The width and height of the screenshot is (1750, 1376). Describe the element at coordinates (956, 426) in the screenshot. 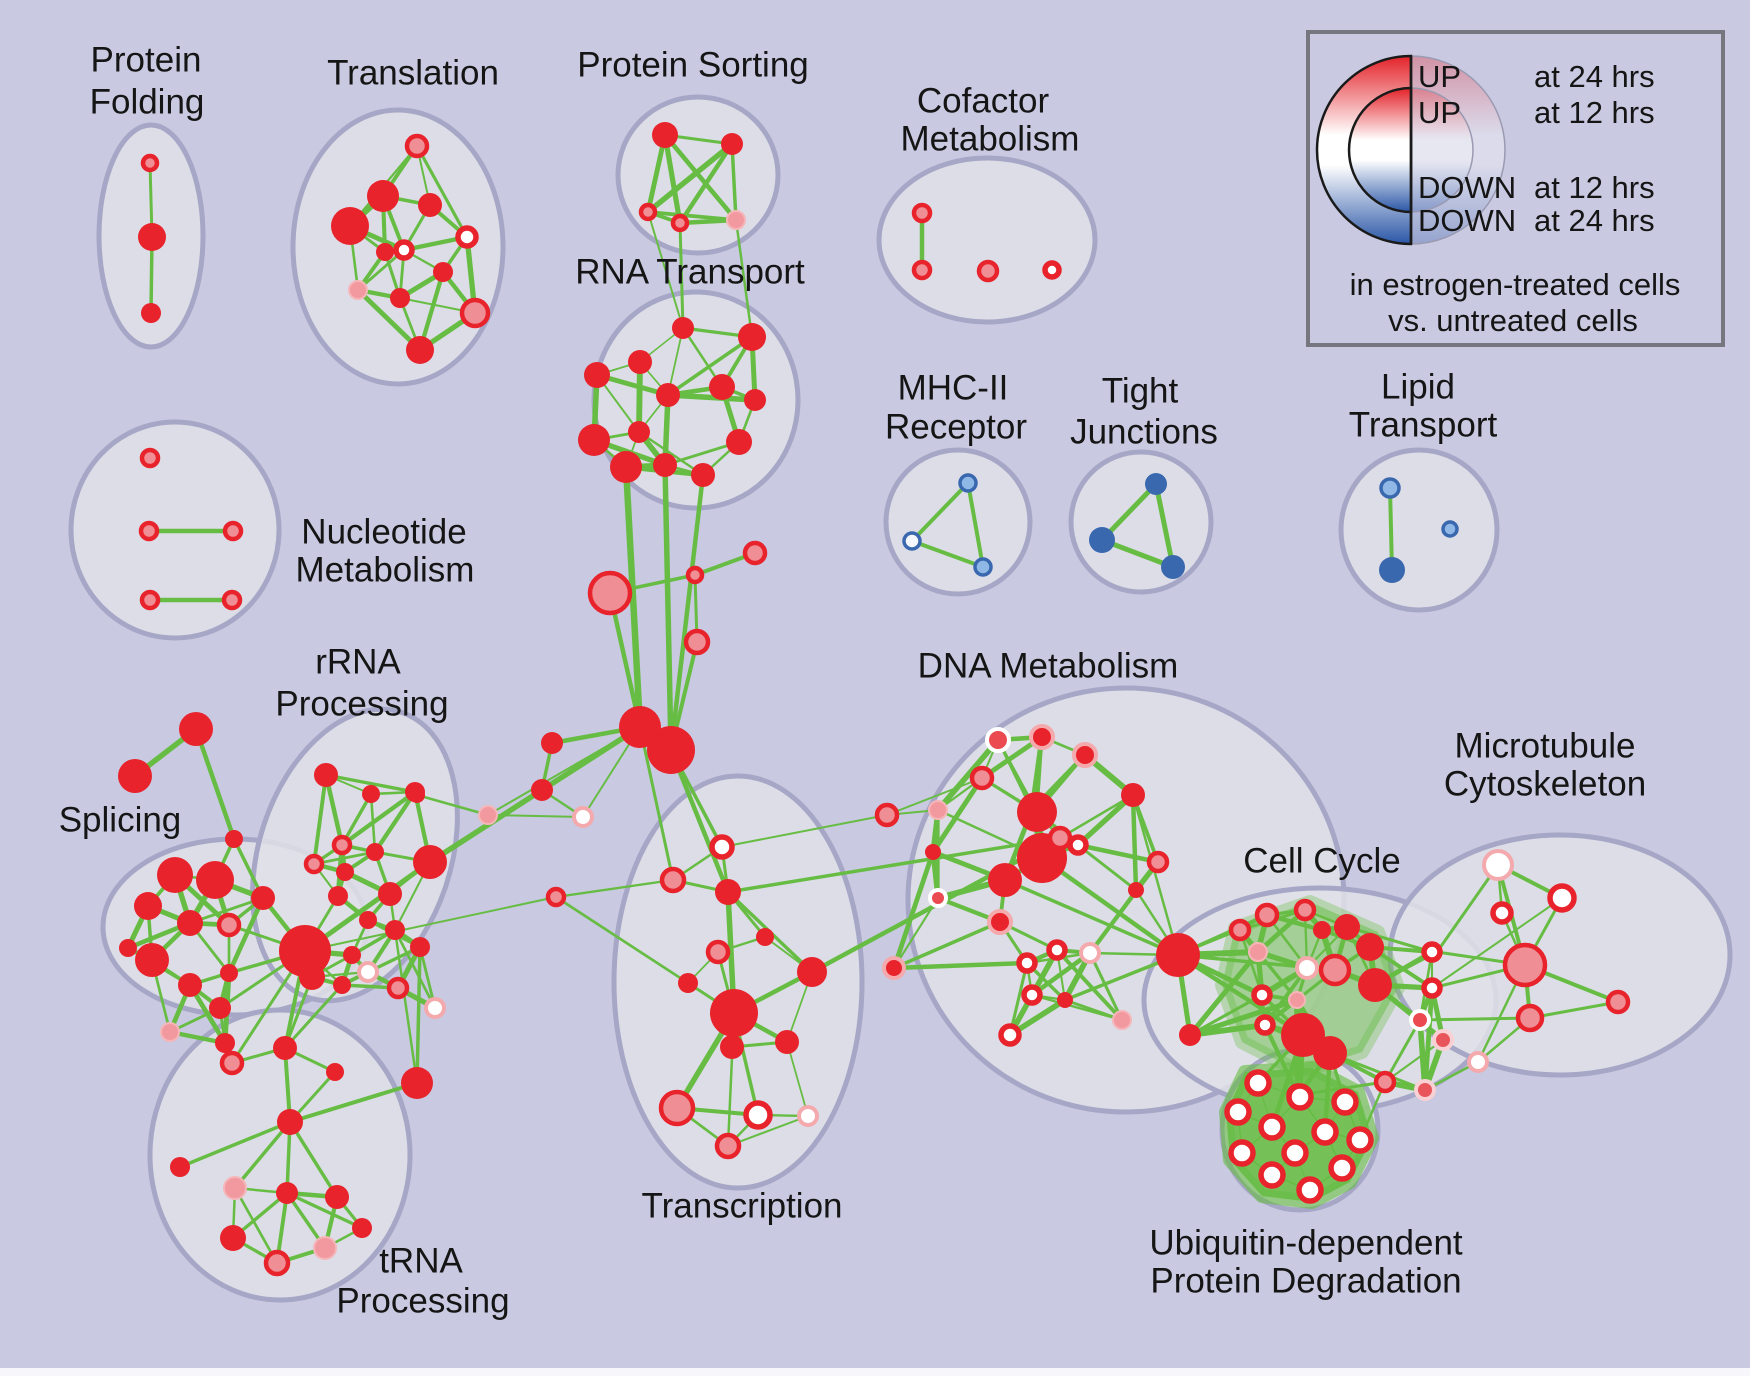

I see `cluster-label-mhc-ii-receptor: Receptor` at that location.